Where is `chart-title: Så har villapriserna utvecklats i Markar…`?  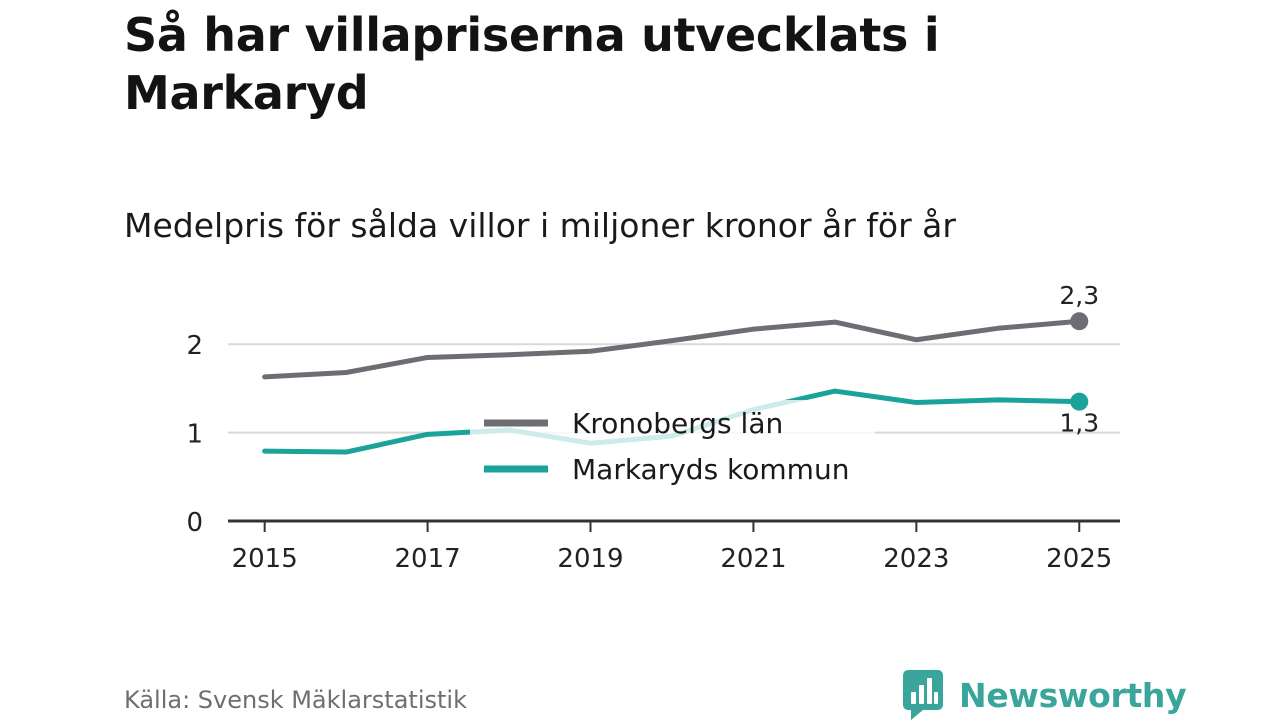
chart-title: Så har villapriserna utvecklats i Markar… is located at coordinates (532, 64).